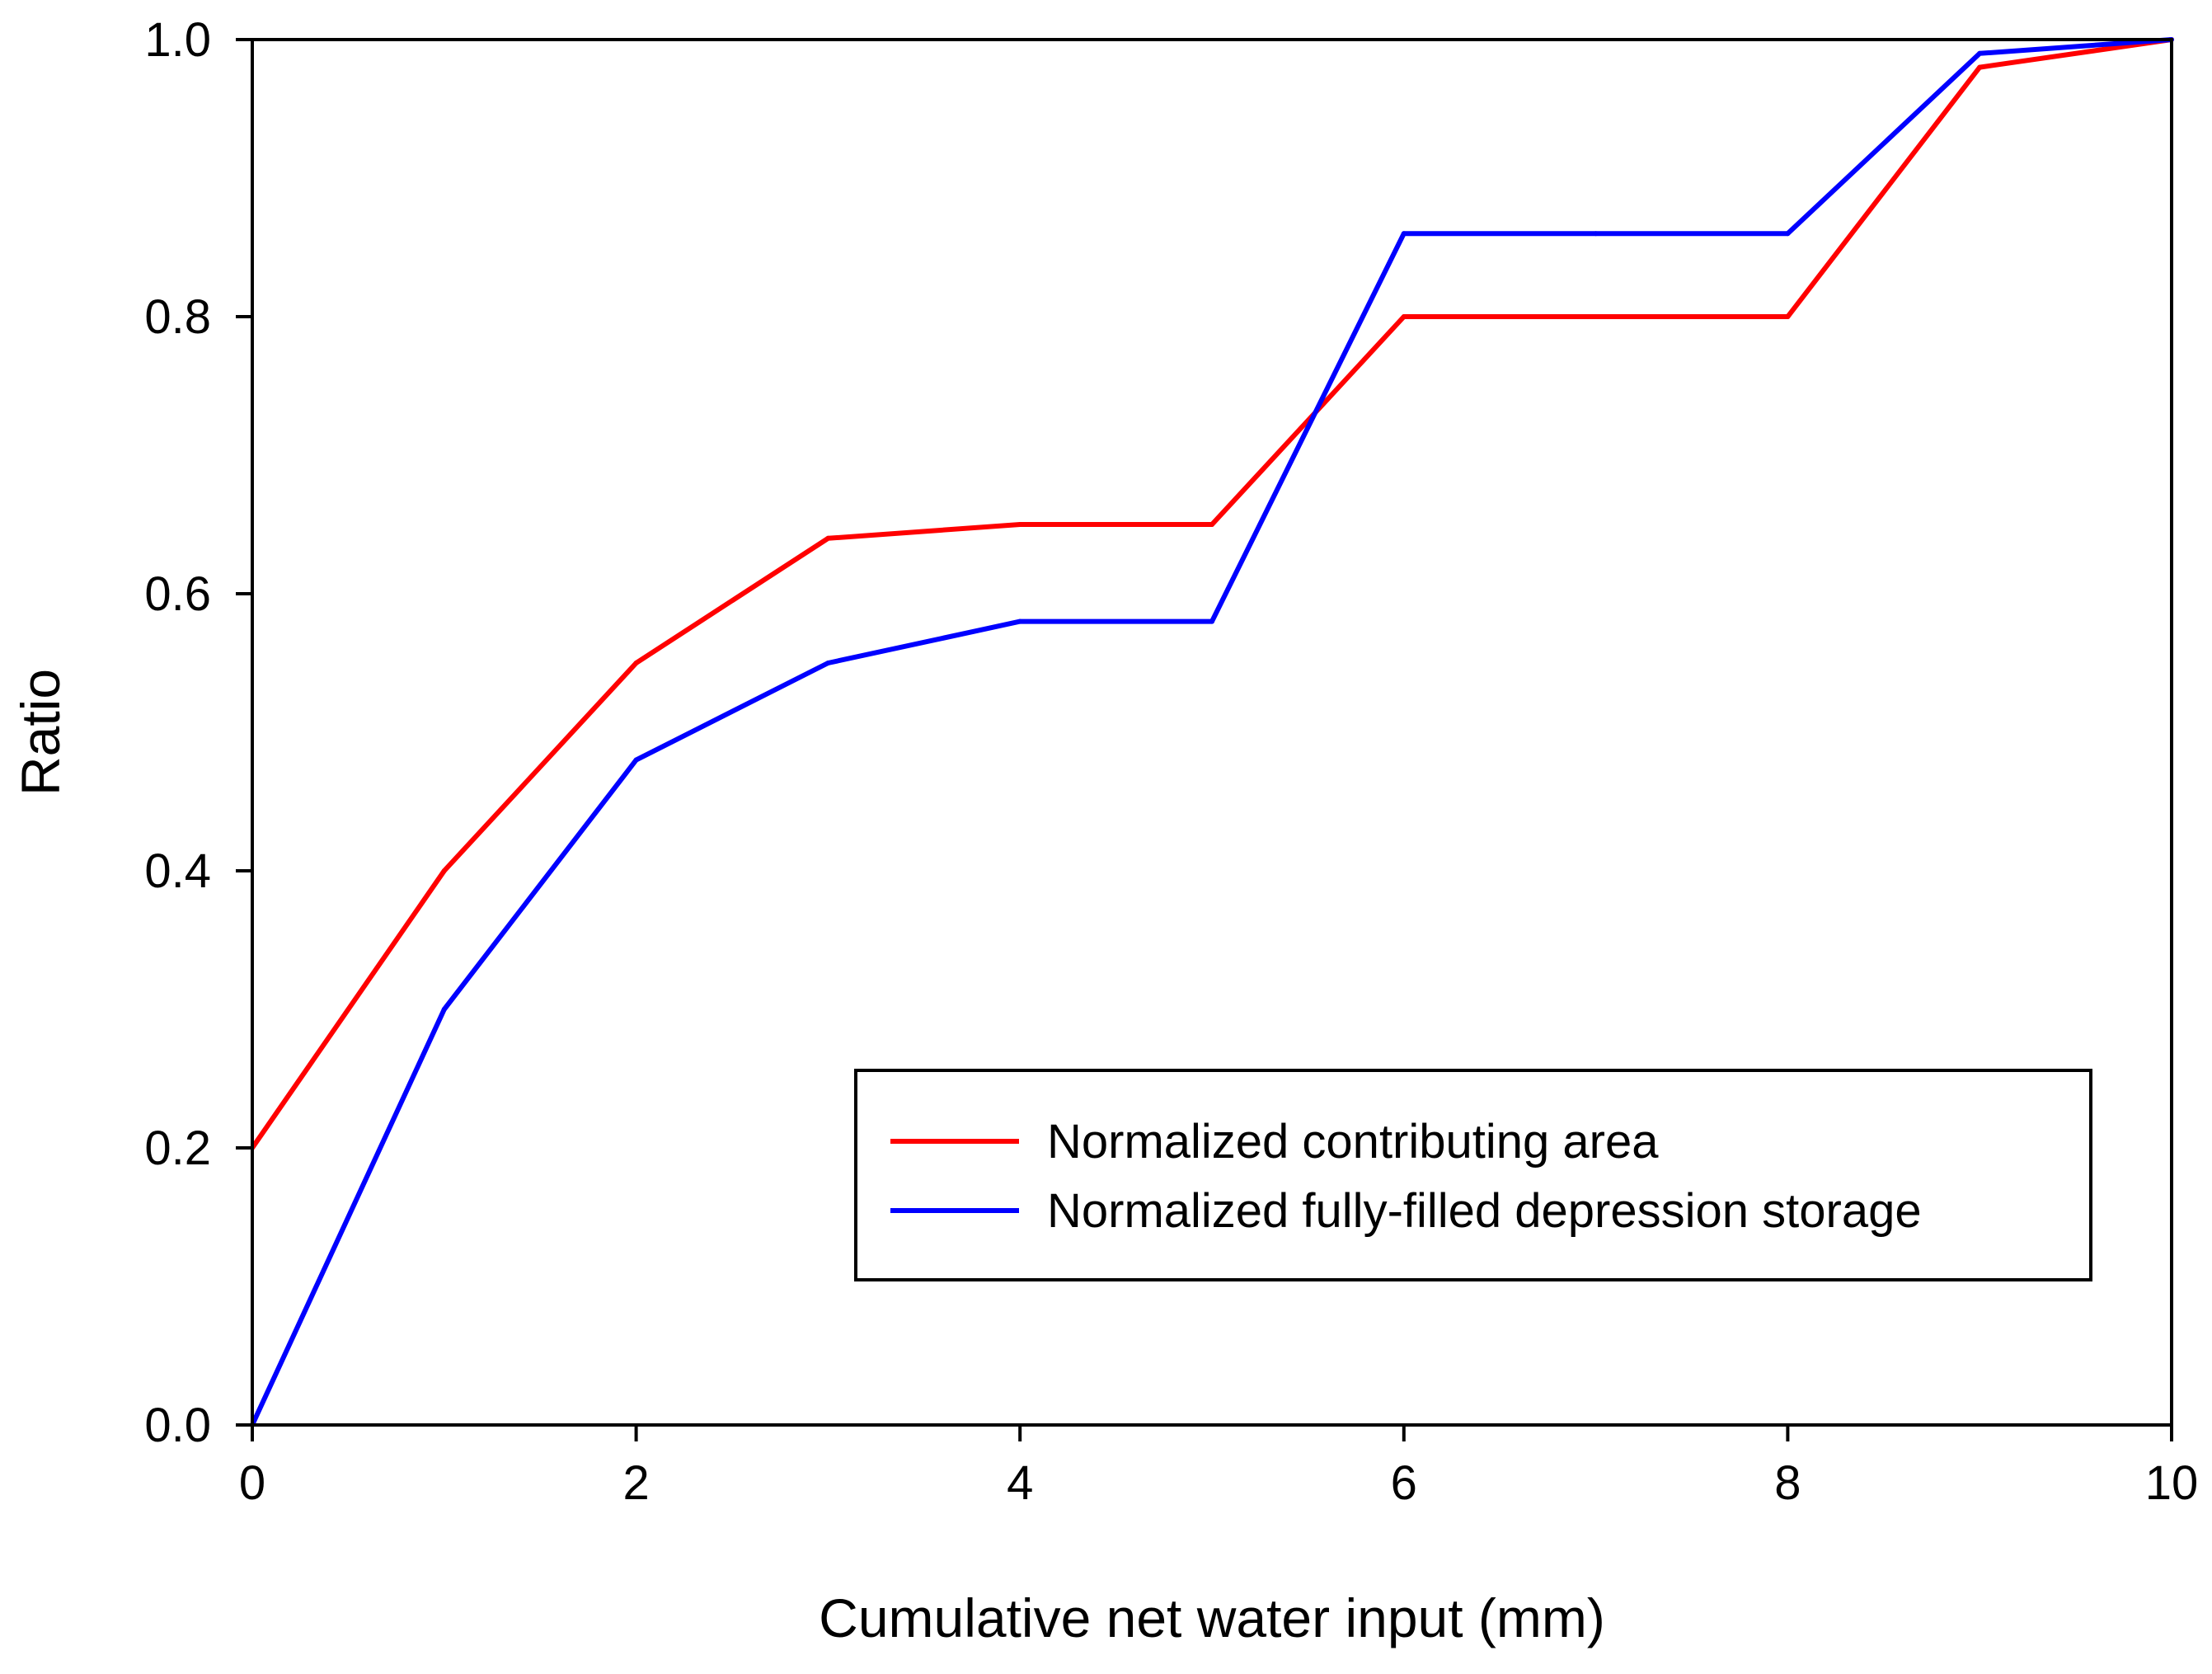  Describe the element at coordinates (1404, 1483) in the screenshot. I see `x-tick-label: 6` at that location.